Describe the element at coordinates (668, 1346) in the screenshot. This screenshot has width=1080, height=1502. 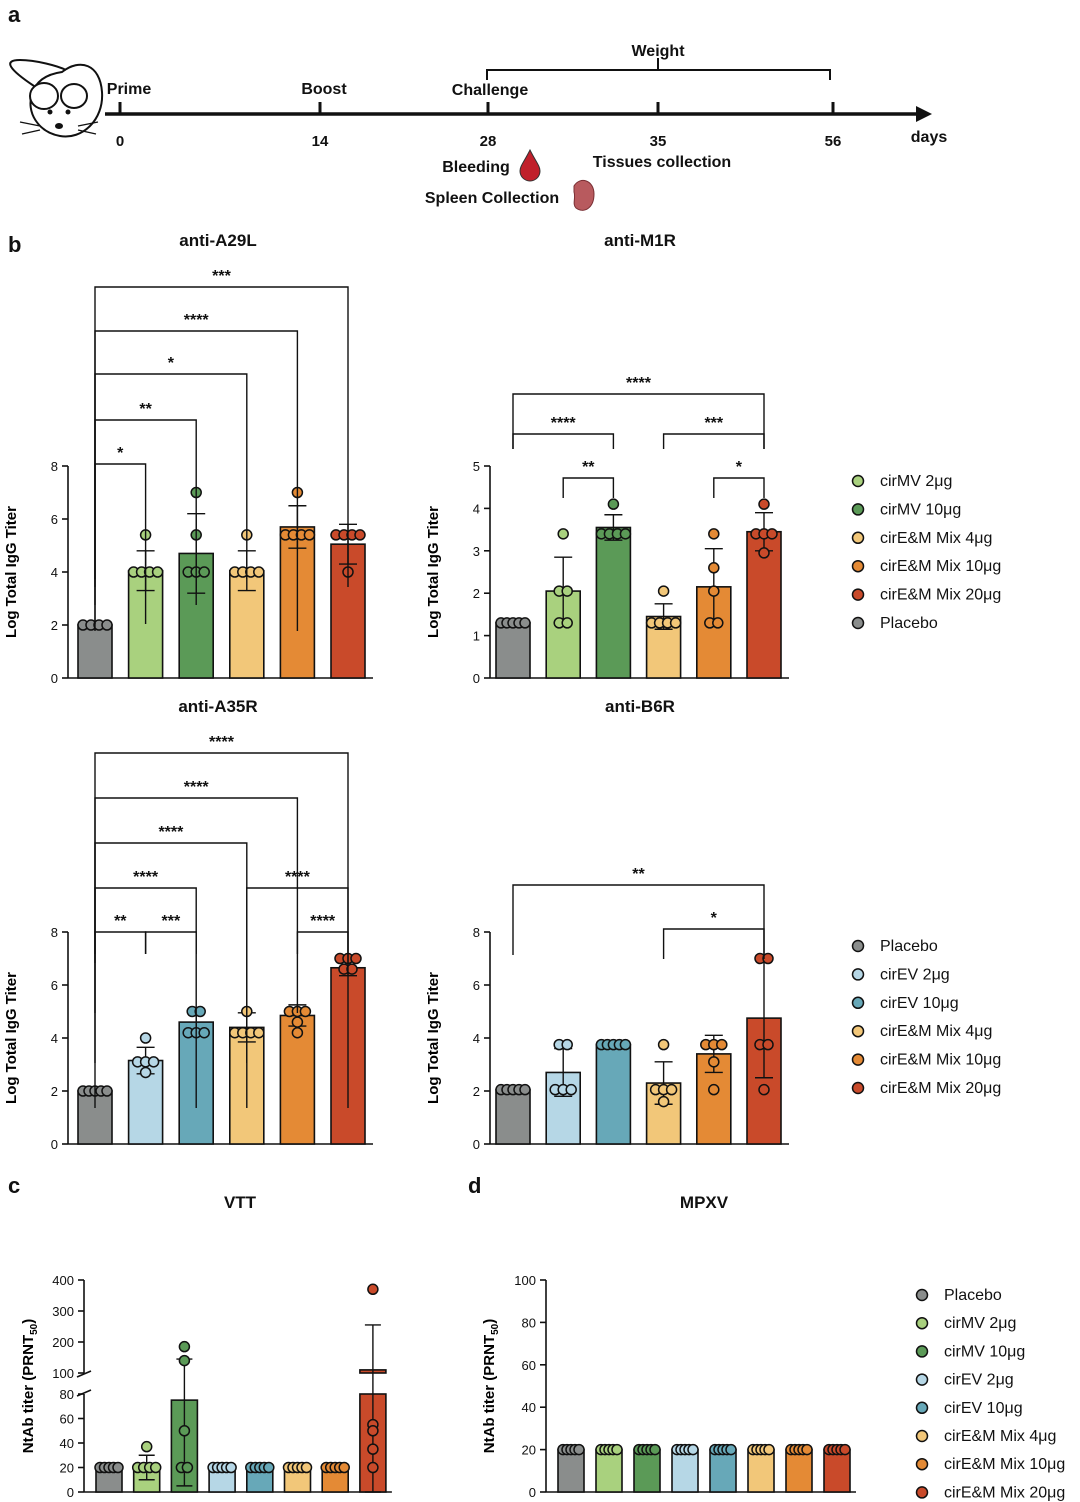
I see `chart-mpxv: MPXV 0 20 40 60 80 100 NtAb titer (PRNT50)` at that location.